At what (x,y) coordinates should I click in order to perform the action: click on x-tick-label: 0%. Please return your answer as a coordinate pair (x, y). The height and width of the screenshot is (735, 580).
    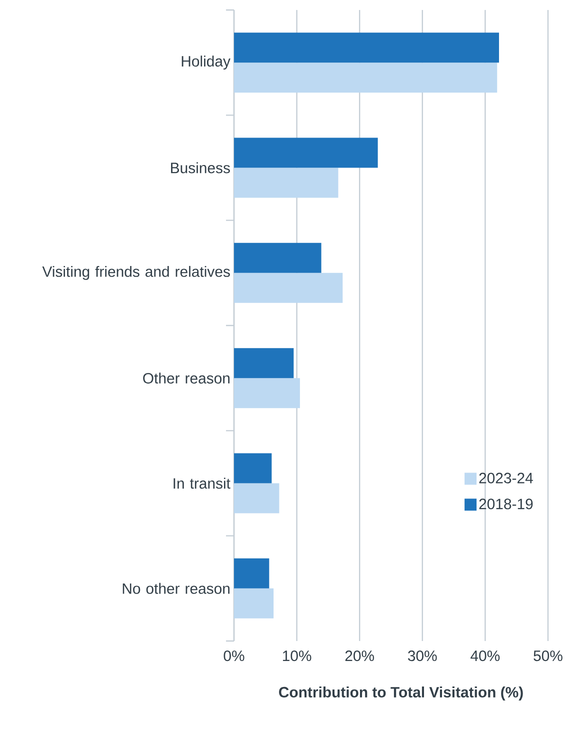
    Looking at the image, I should click on (234, 656).